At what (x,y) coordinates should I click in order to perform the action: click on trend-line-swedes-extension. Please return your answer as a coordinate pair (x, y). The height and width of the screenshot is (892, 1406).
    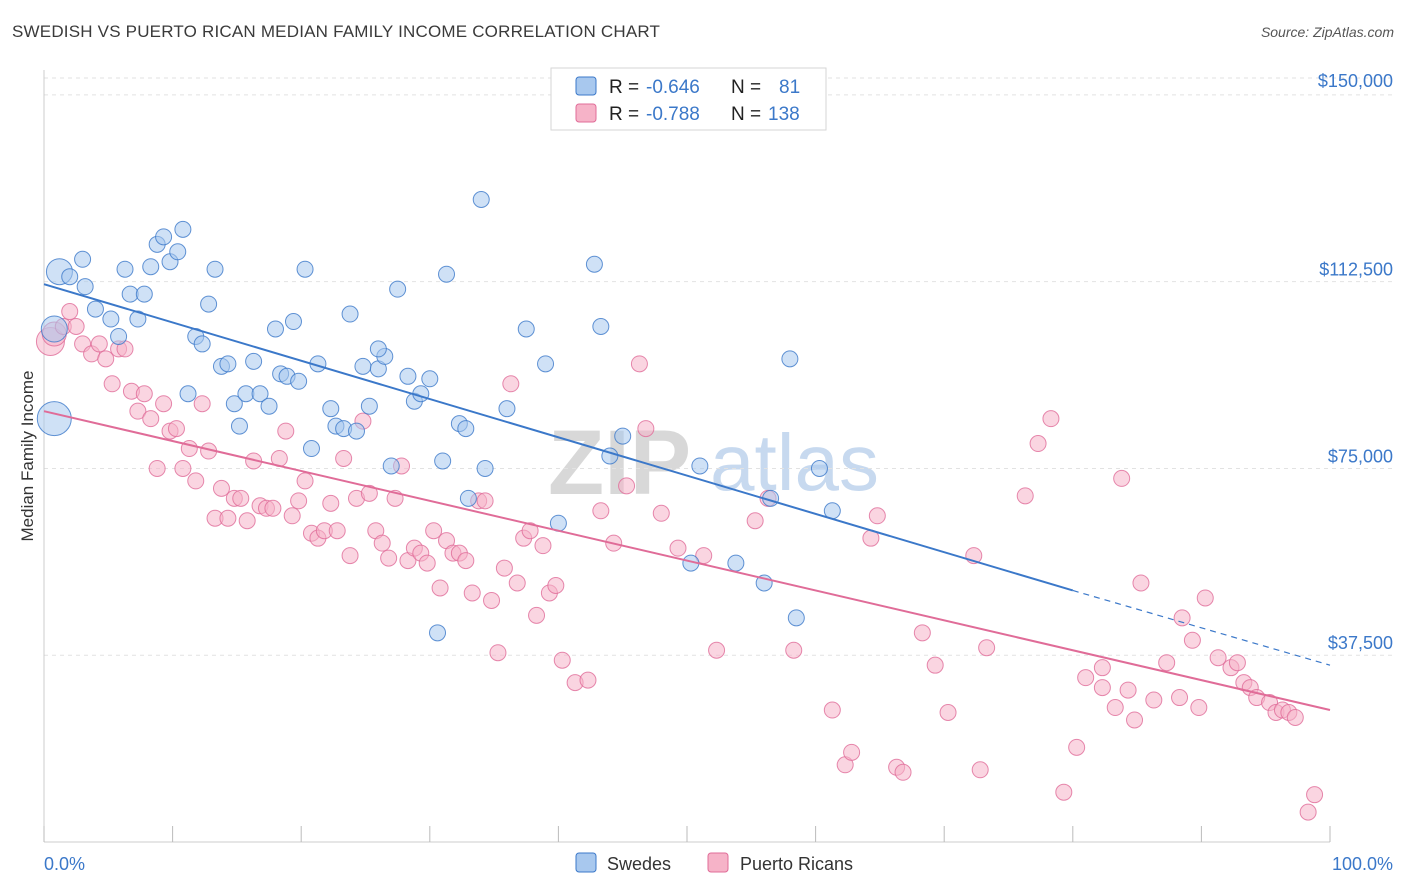
    Looking at the image, I should click on (1201, 627).